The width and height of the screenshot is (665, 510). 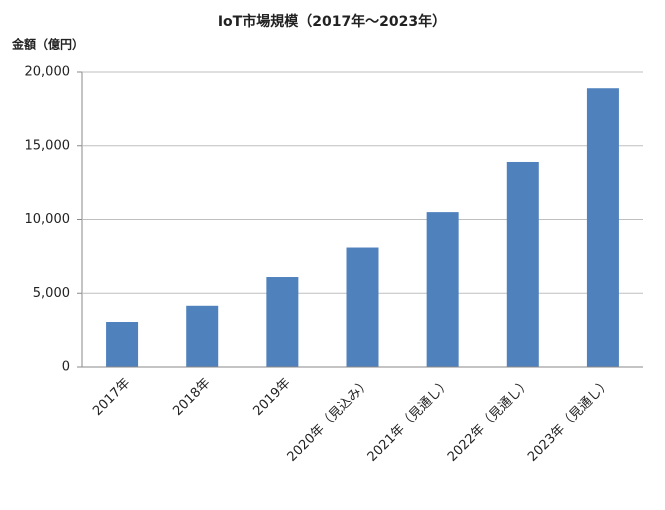 What do you see at coordinates (329, 420) in the screenshot?
I see `x-tick-label: 2020年（見込み）` at bounding box center [329, 420].